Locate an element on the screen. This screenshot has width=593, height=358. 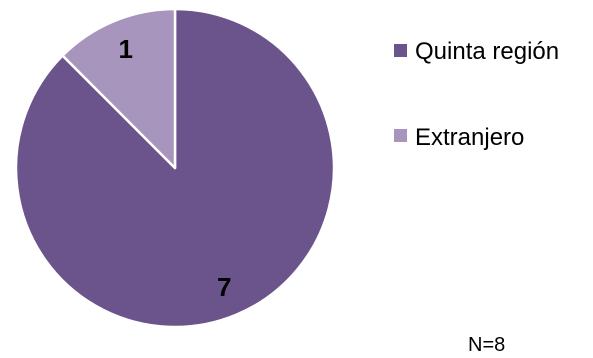
sample-size-note: N=8 is located at coordinates (486, 345).